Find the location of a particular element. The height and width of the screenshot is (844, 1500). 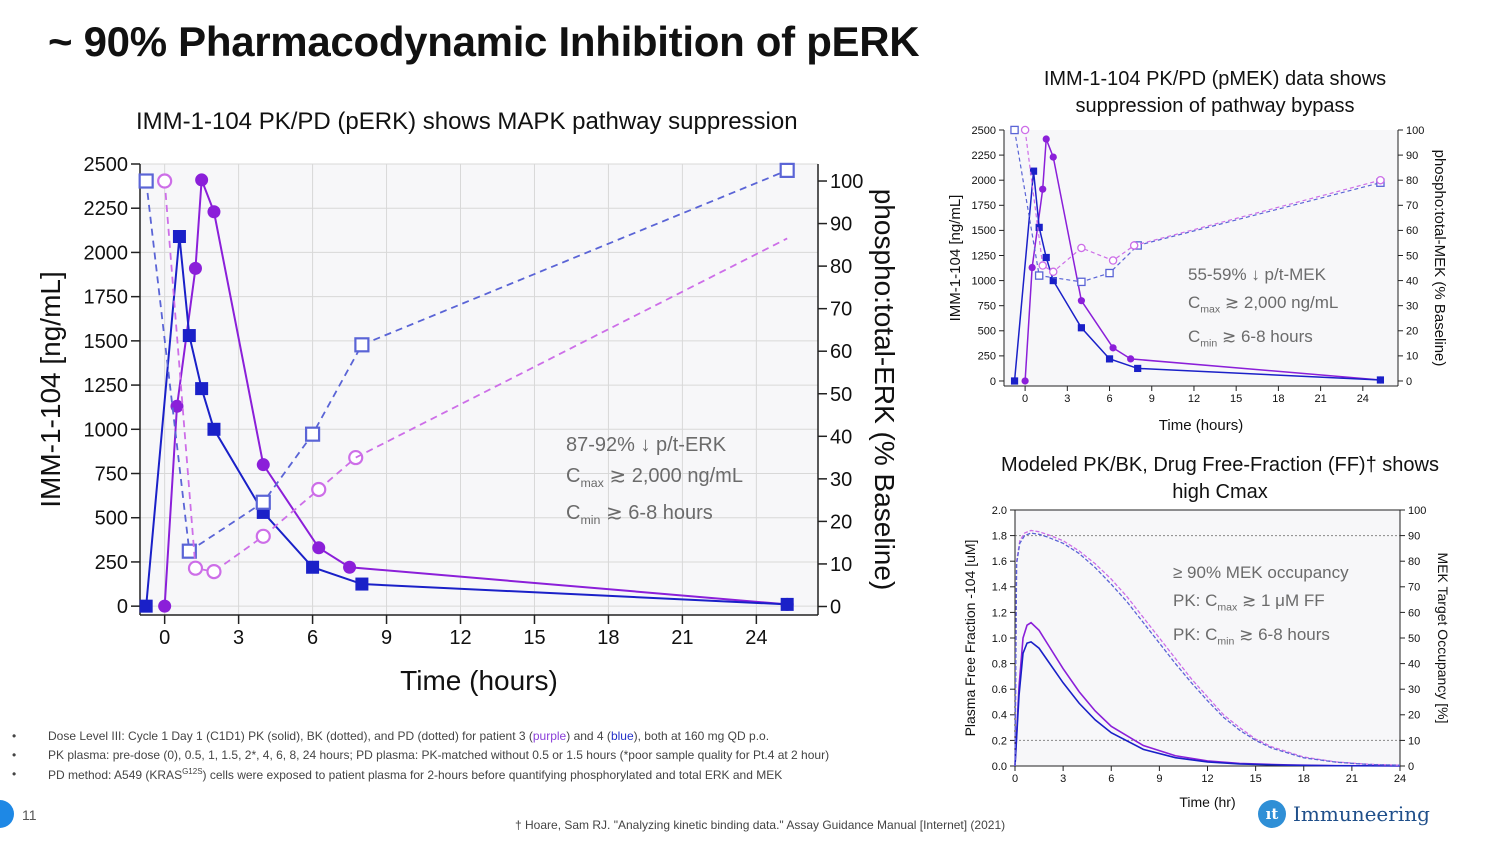

y2-tick-label: 70 is located at coordinates (1412, 206).